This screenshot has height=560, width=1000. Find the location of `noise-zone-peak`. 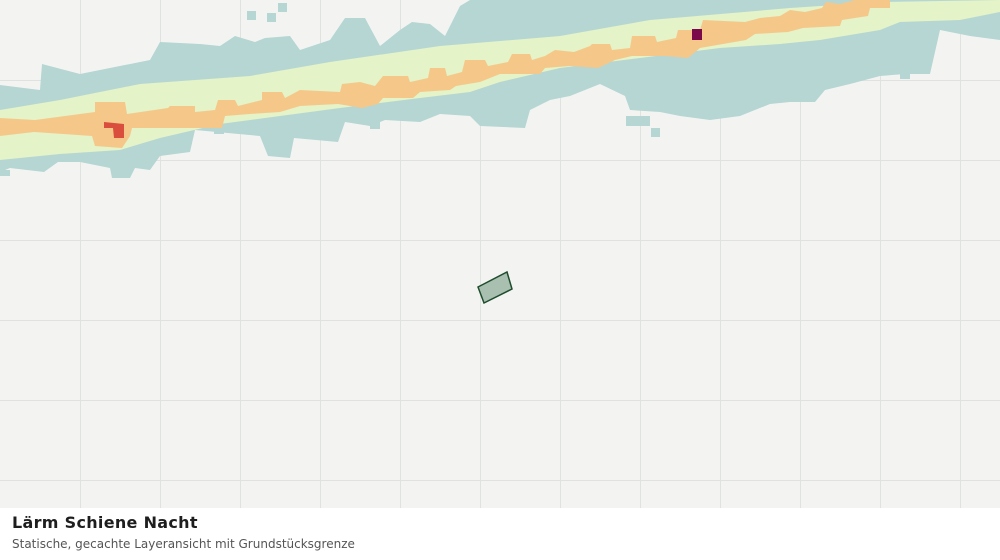

noise-zone-peak is located at coordinates (403, 83).